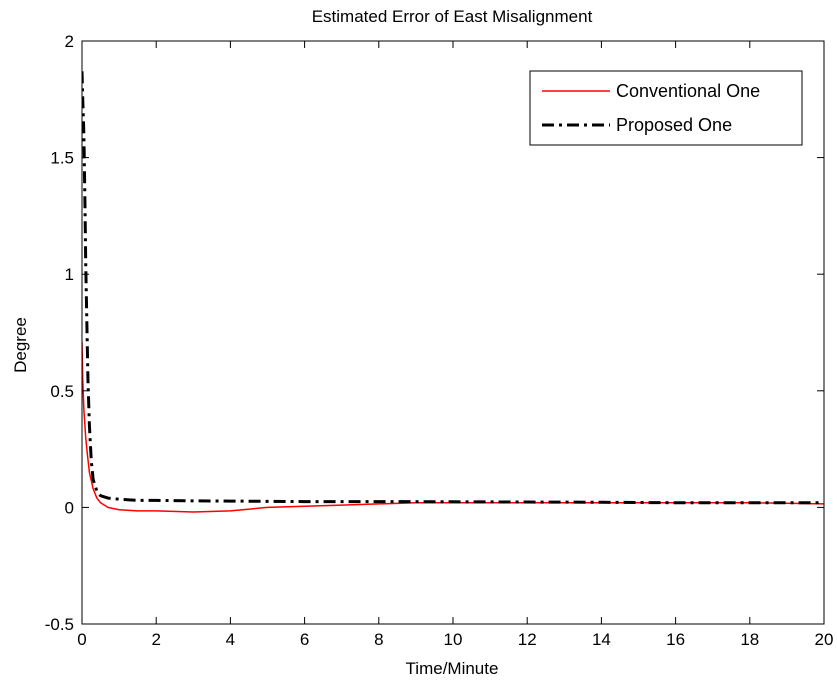  Describe the element at coordinates (62, 391) in the screenshot. I see `y-tick-label: 0.5` at that location.